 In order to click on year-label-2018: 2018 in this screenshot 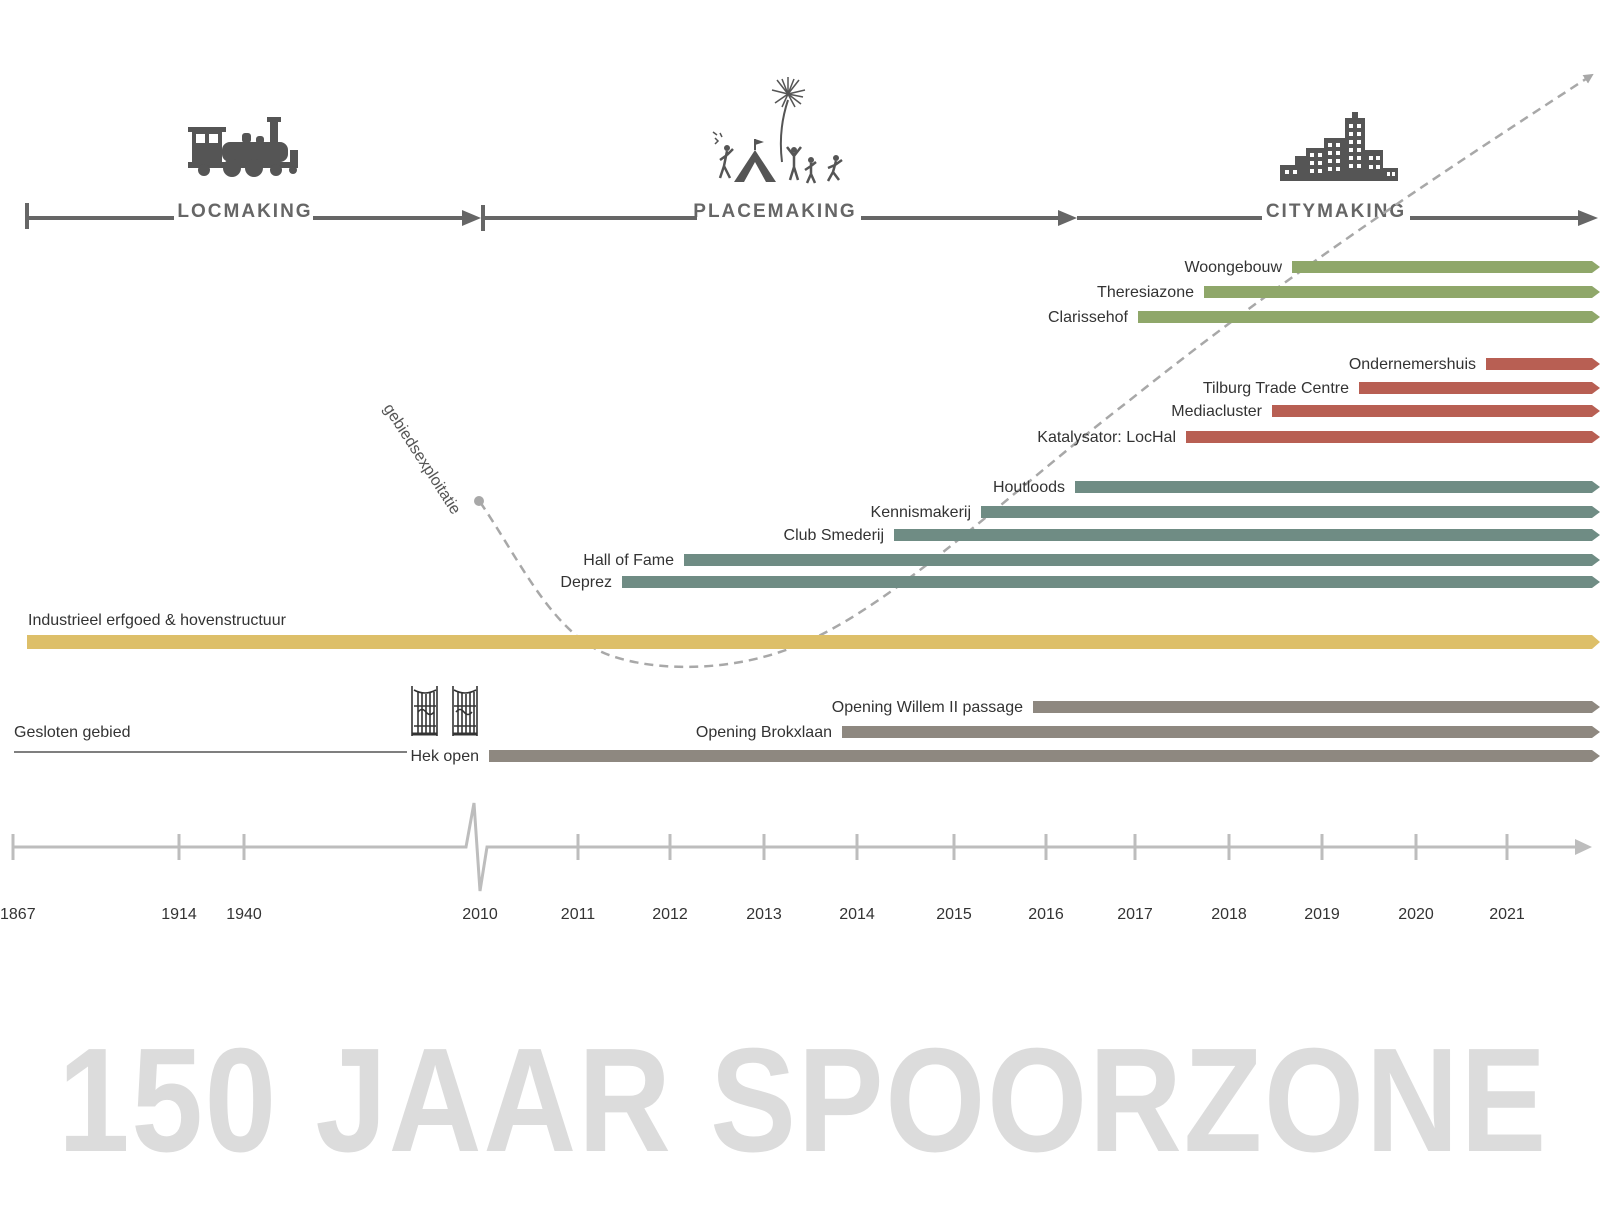, I will do `click(1229, 914)`.